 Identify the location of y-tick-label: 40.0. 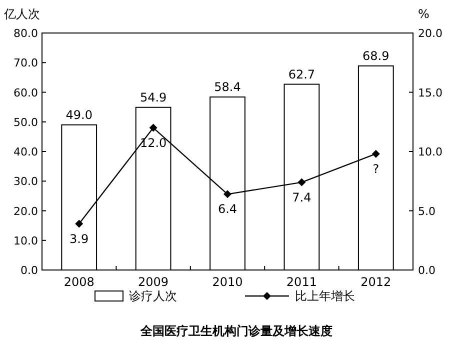
(26, 152).